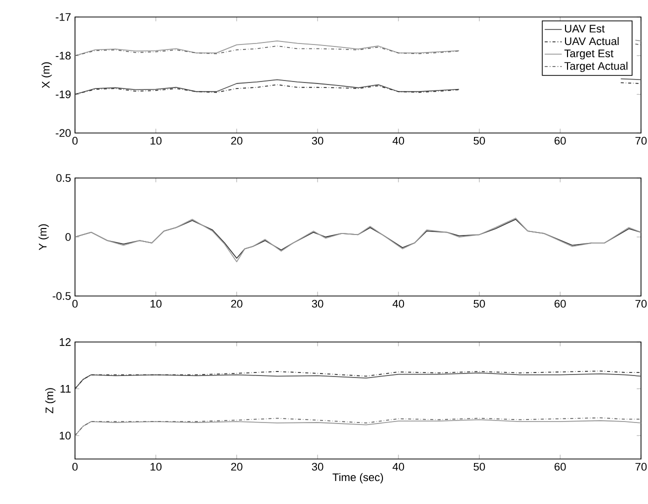 The width and height of the screenshot is (648, 504). Describe the element at coordinates (68, 237) in the screenshot. I see `y-tick-label: 0` at that location.